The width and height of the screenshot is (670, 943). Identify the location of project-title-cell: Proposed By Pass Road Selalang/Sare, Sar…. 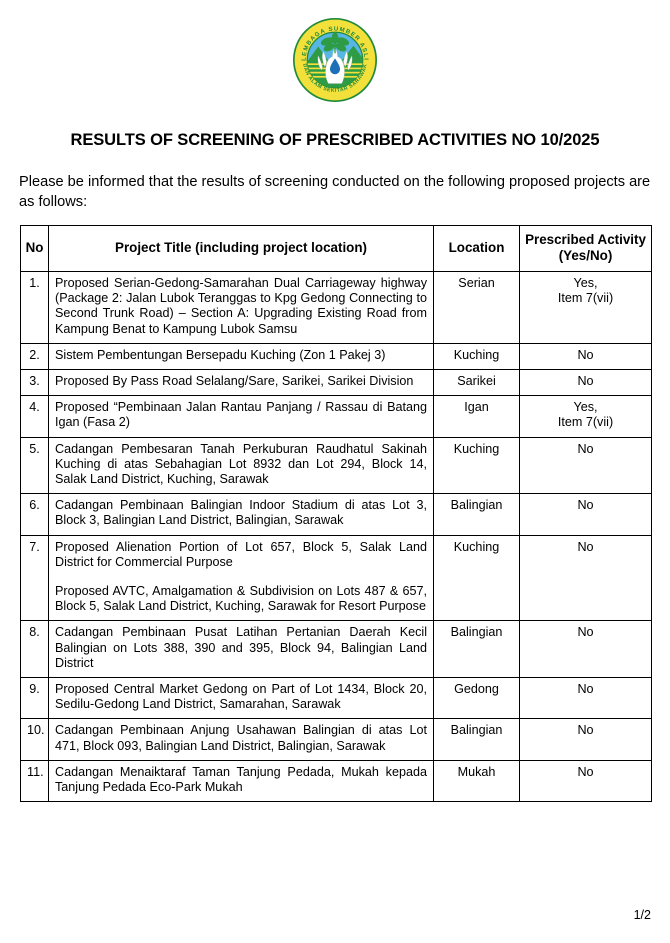
(241, 383).